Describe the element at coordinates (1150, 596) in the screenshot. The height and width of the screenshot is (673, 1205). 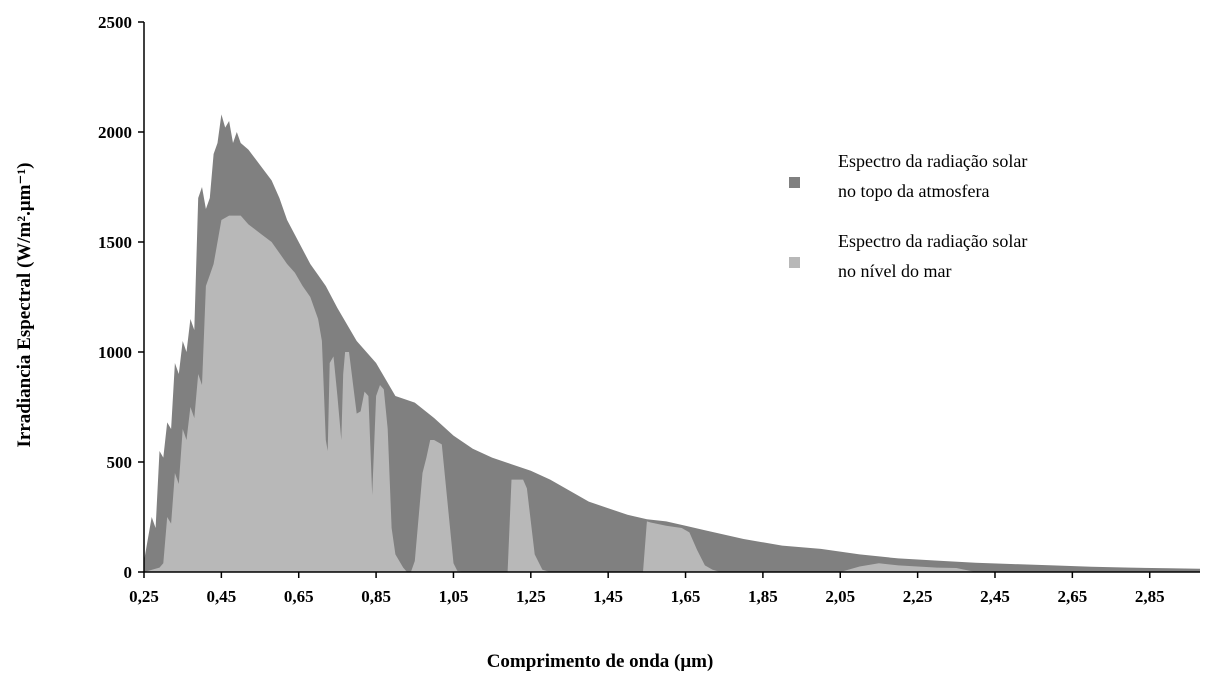
I see `x-tick-label: 2,85` at that location.